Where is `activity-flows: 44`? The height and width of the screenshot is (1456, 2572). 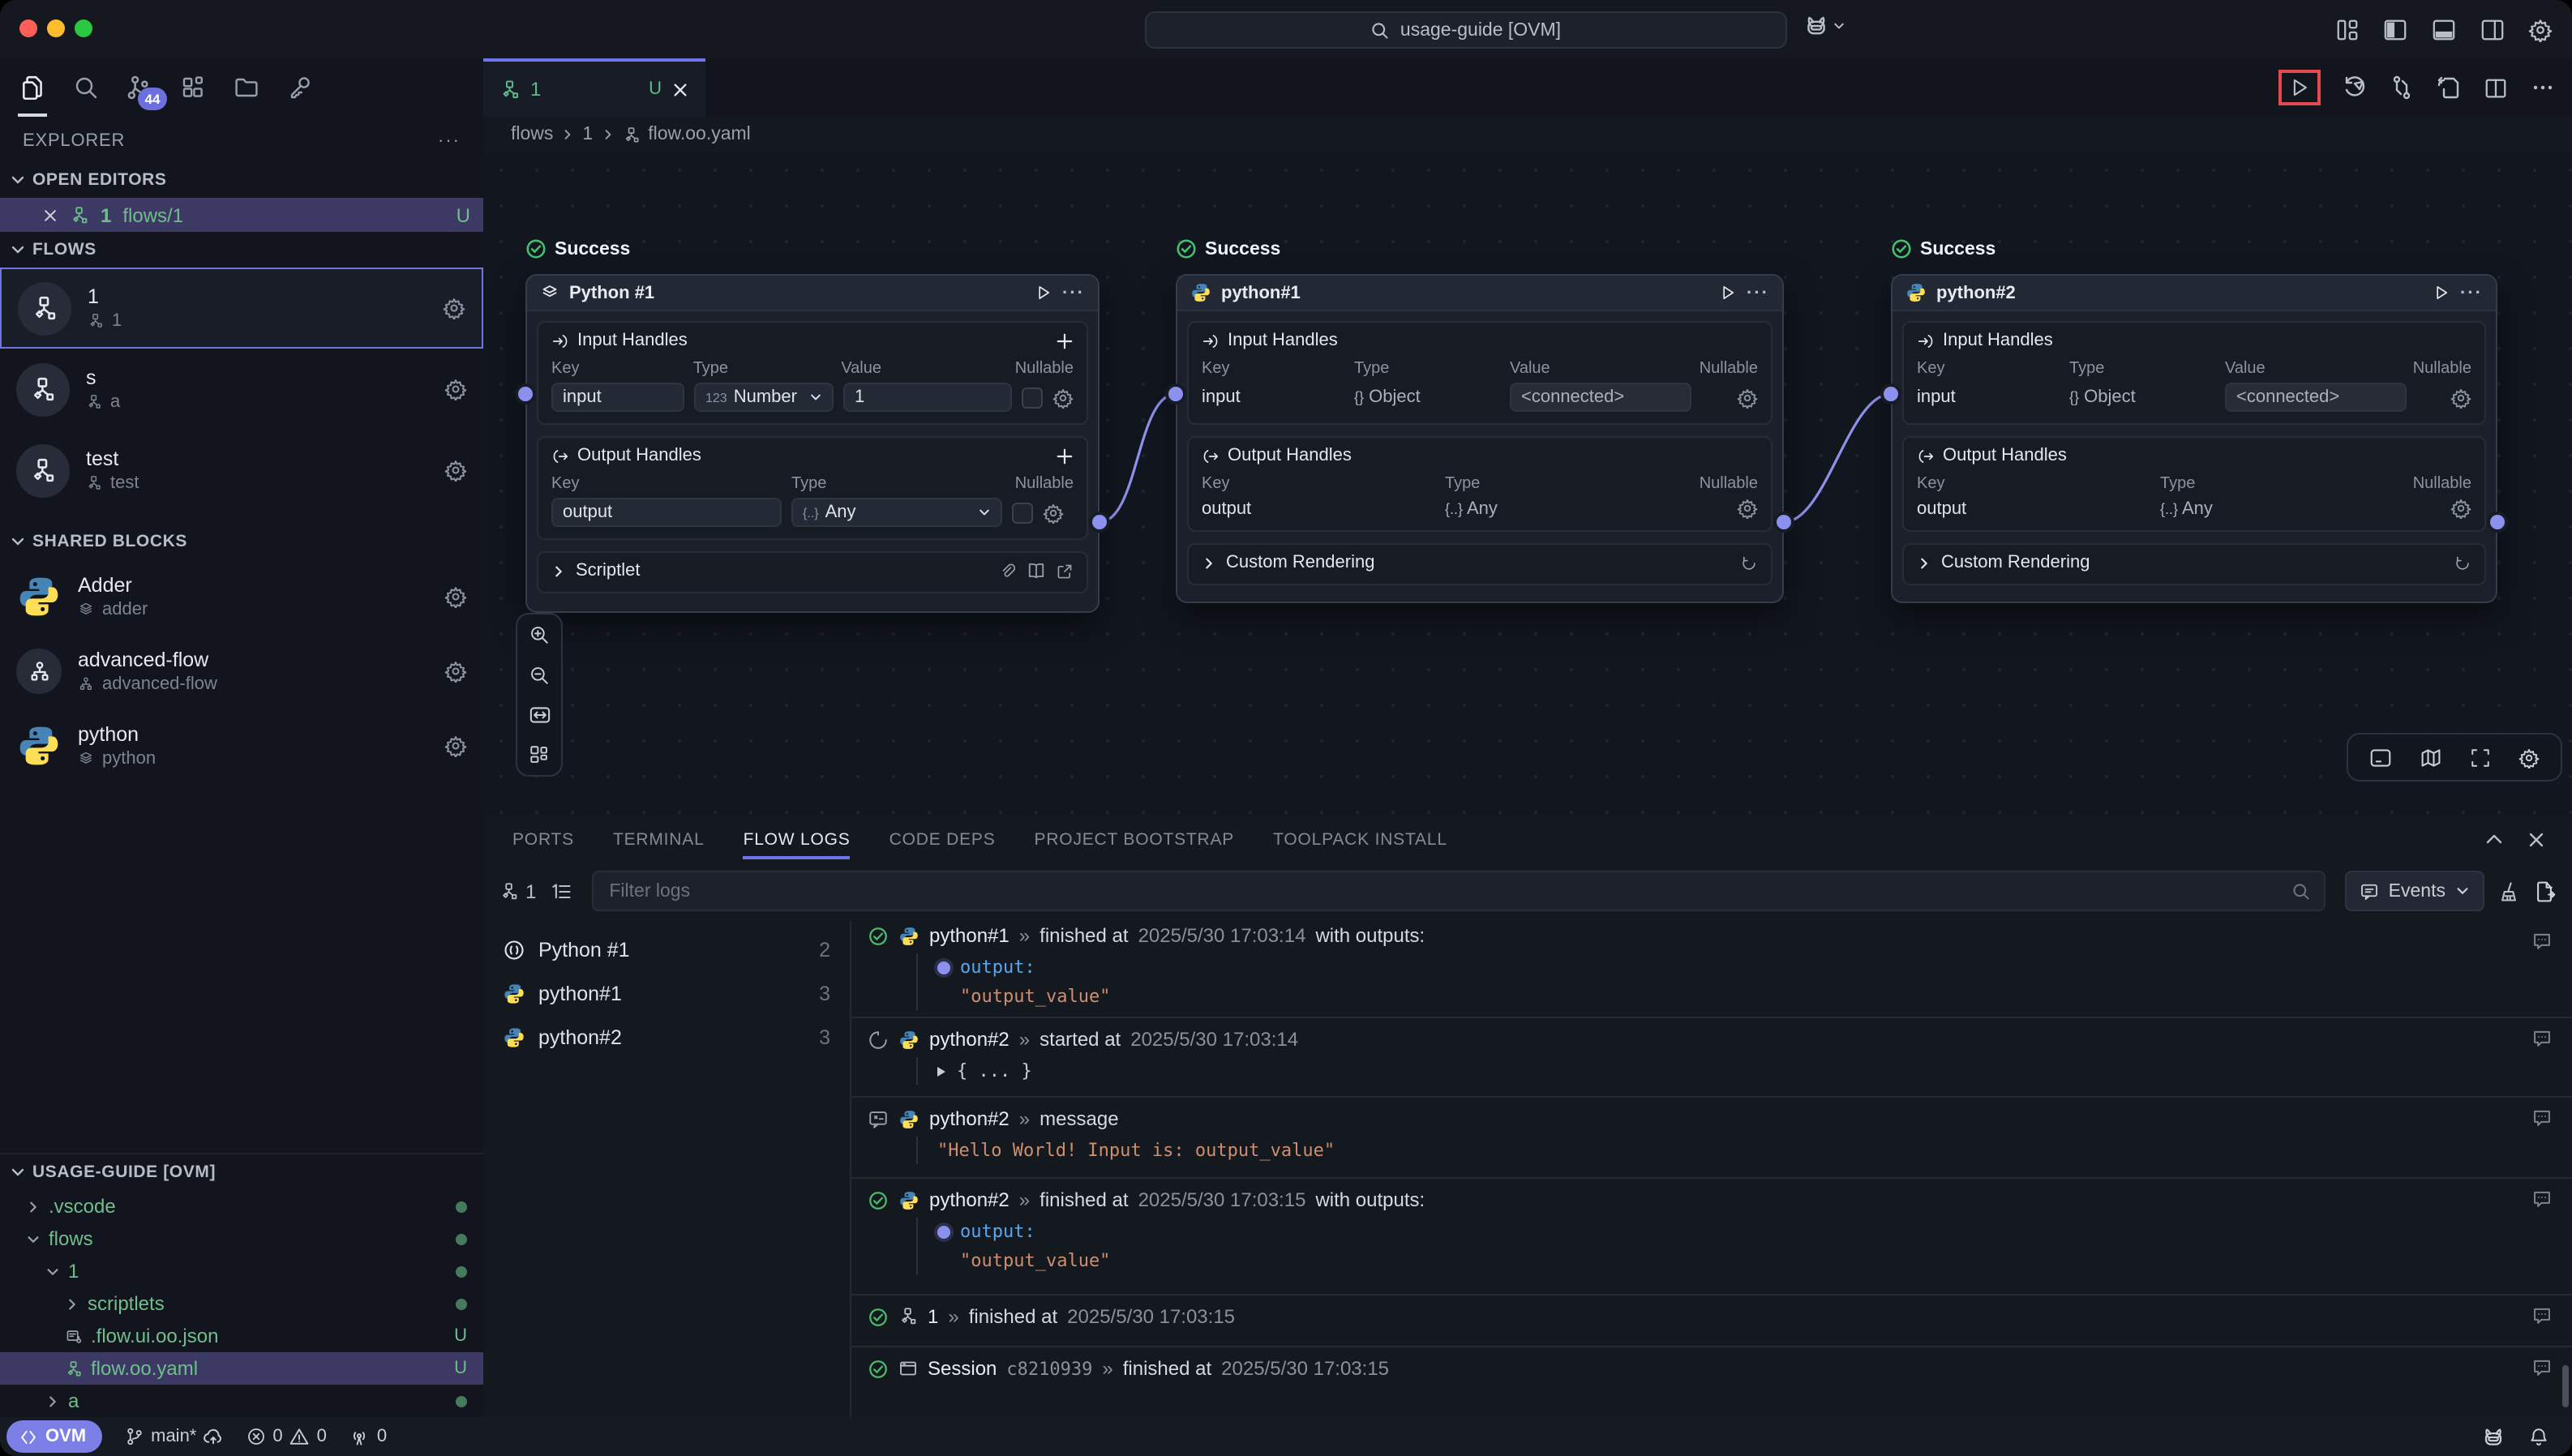
activity-flows: 44 is located at coordinates (144, 87).